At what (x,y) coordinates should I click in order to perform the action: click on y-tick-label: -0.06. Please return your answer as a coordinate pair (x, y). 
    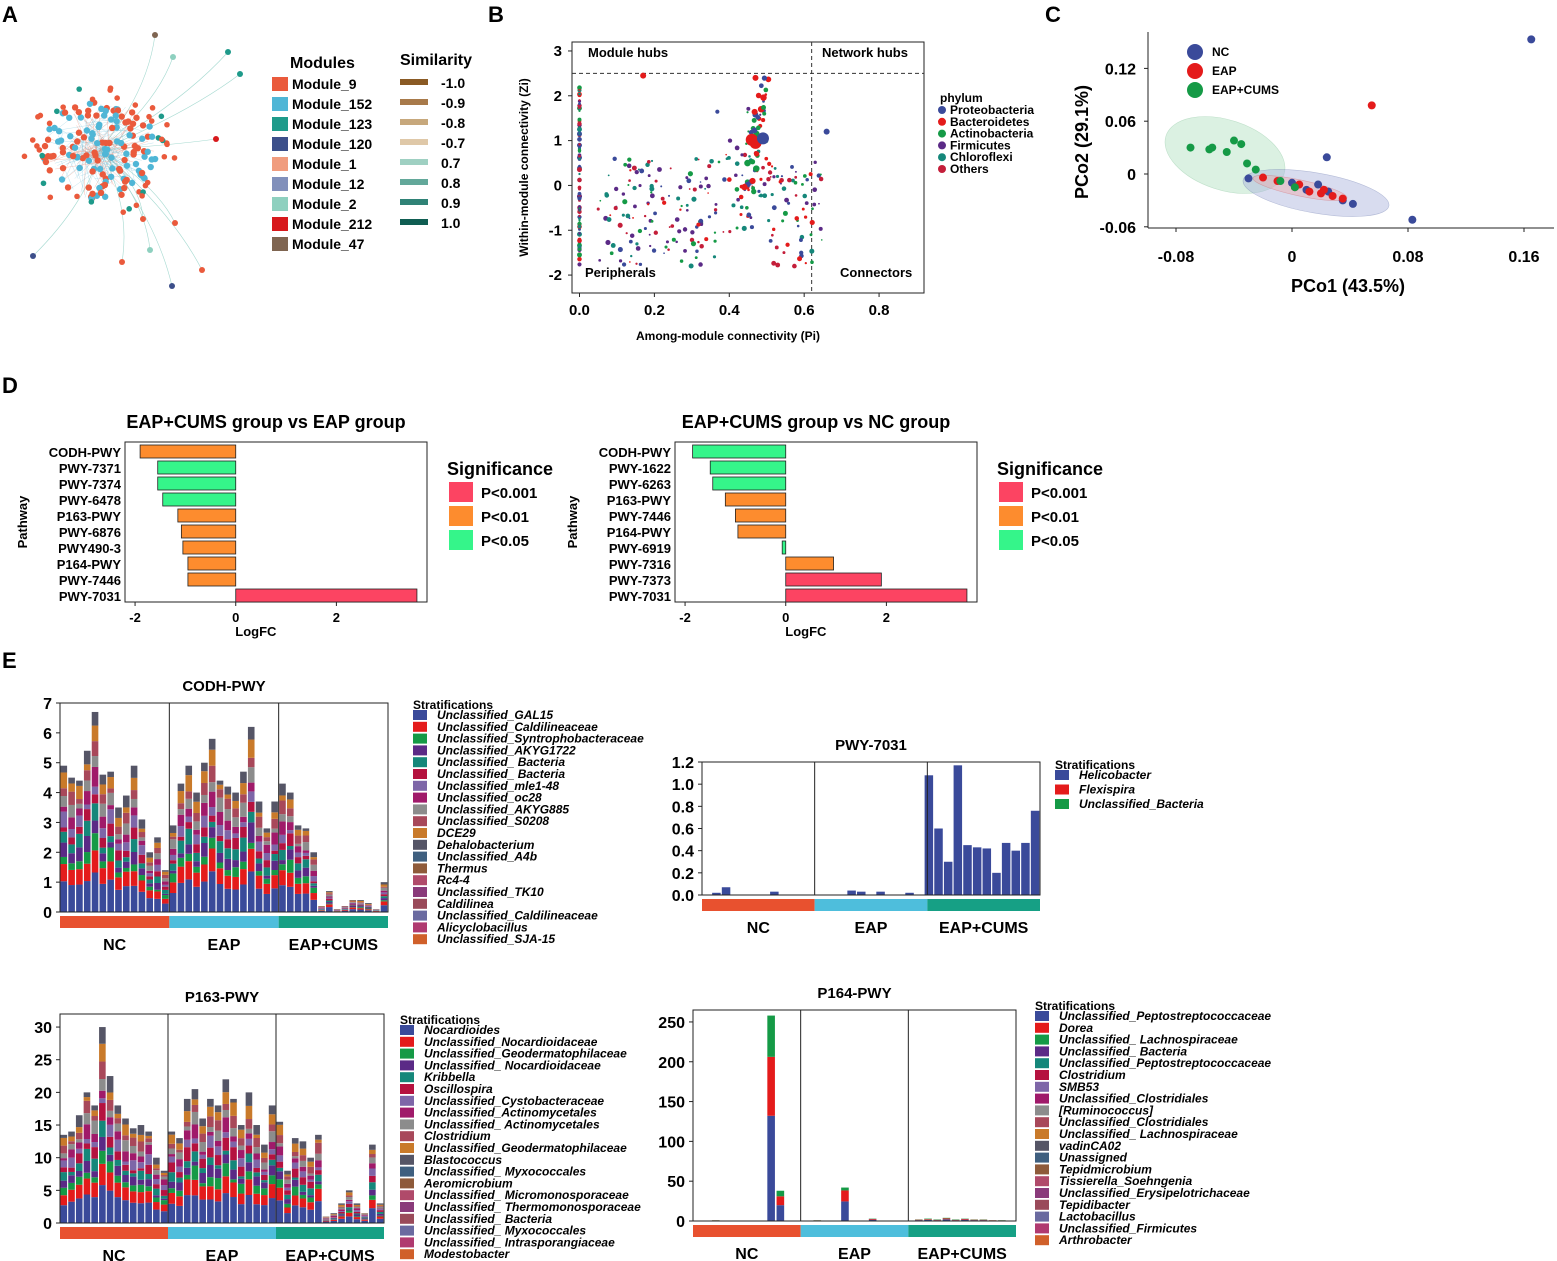
    Looking at the image, I should click on (1118, 228).